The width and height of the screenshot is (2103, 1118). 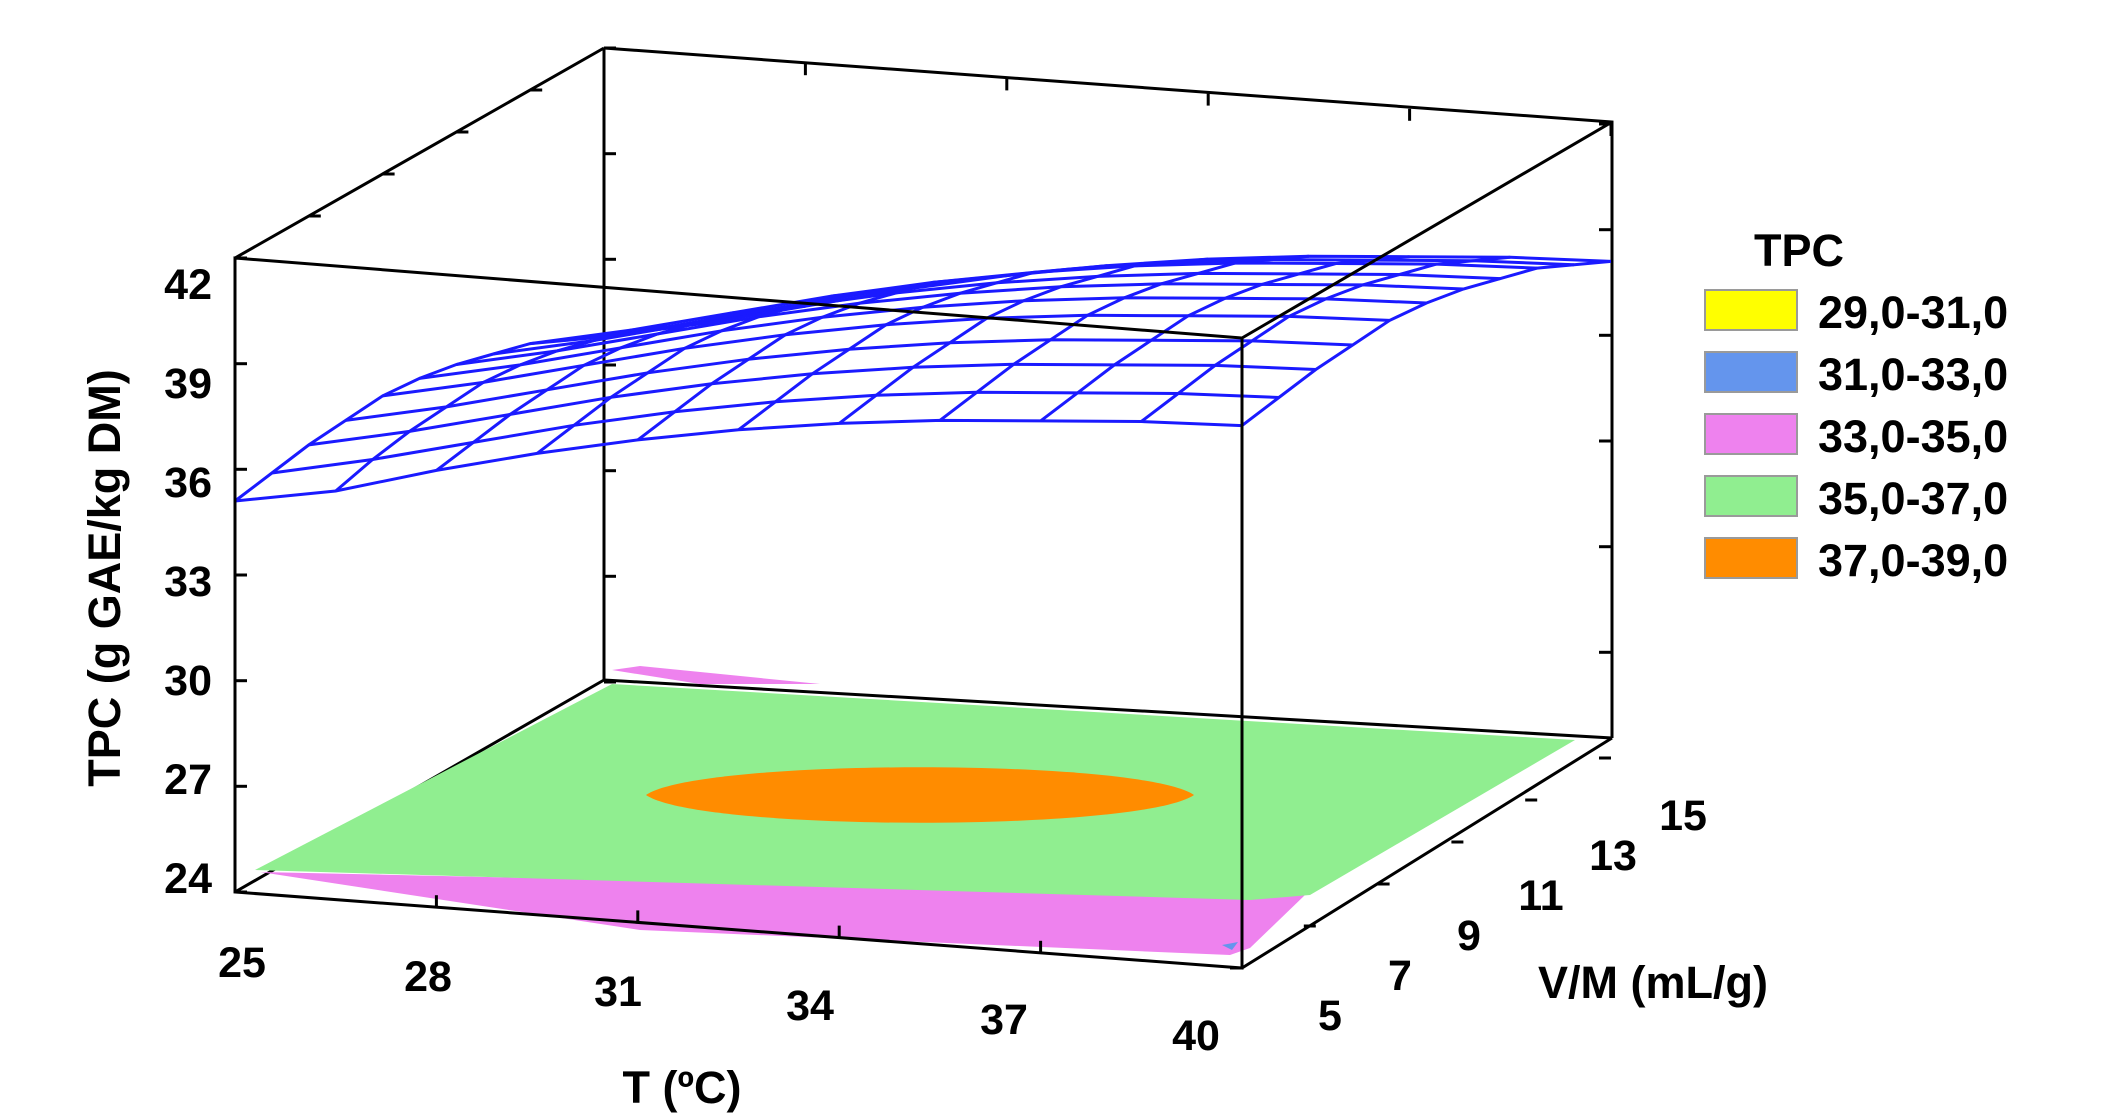 What do you see at coordinates (618, 992) in the screenshot?
I see `x-tick-label: 31` at bounding box center [618, 992].